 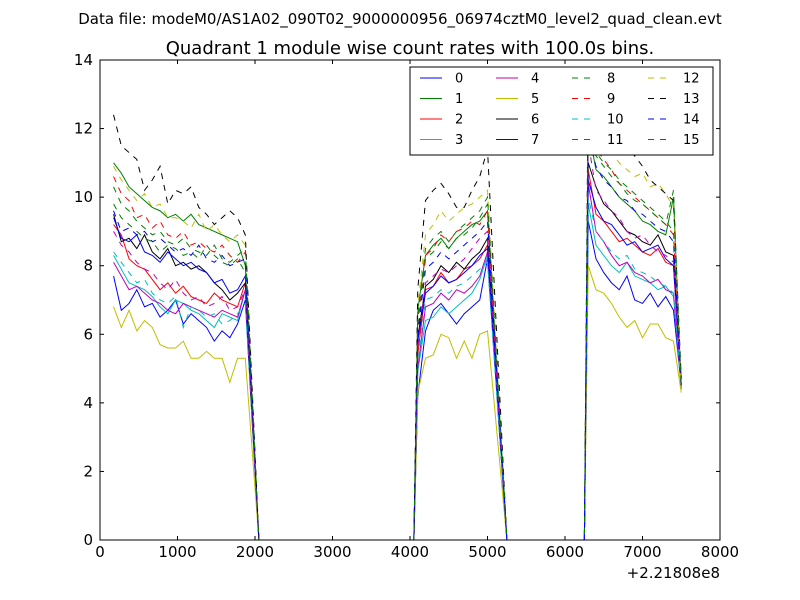 I want to click on y-tick-label: 4, so click(x=88, y=403).